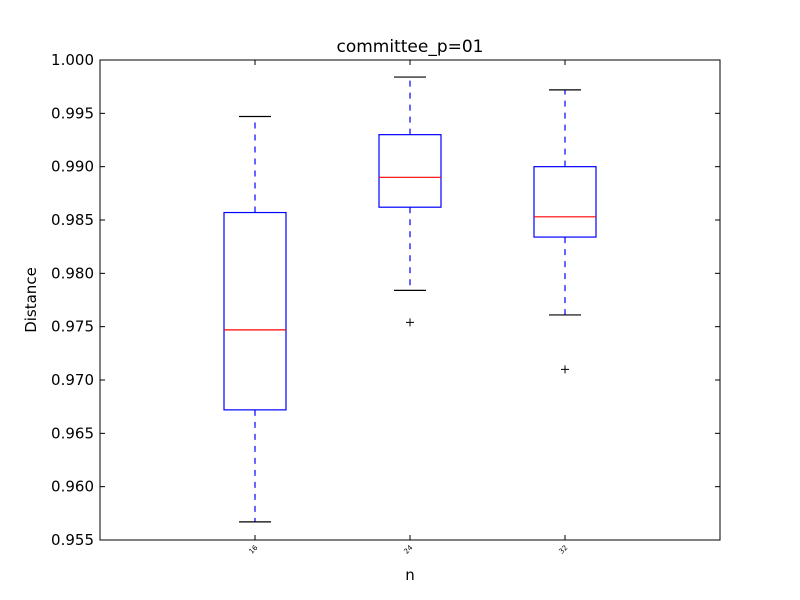 This screenshot has height=600, width=800. I want to click on y-tick-label: 1.000, so click(72, 60).